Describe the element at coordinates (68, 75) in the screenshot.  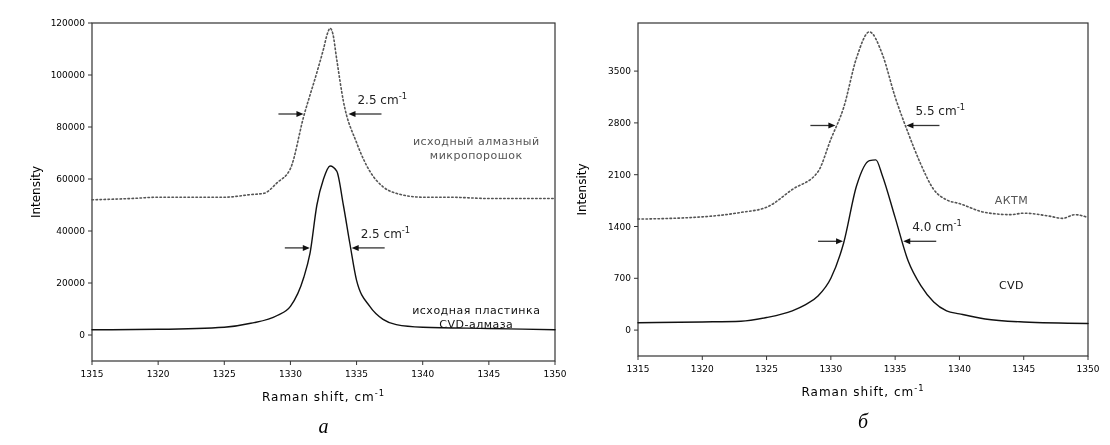
I see `y-tick-label: 100000` at that location.